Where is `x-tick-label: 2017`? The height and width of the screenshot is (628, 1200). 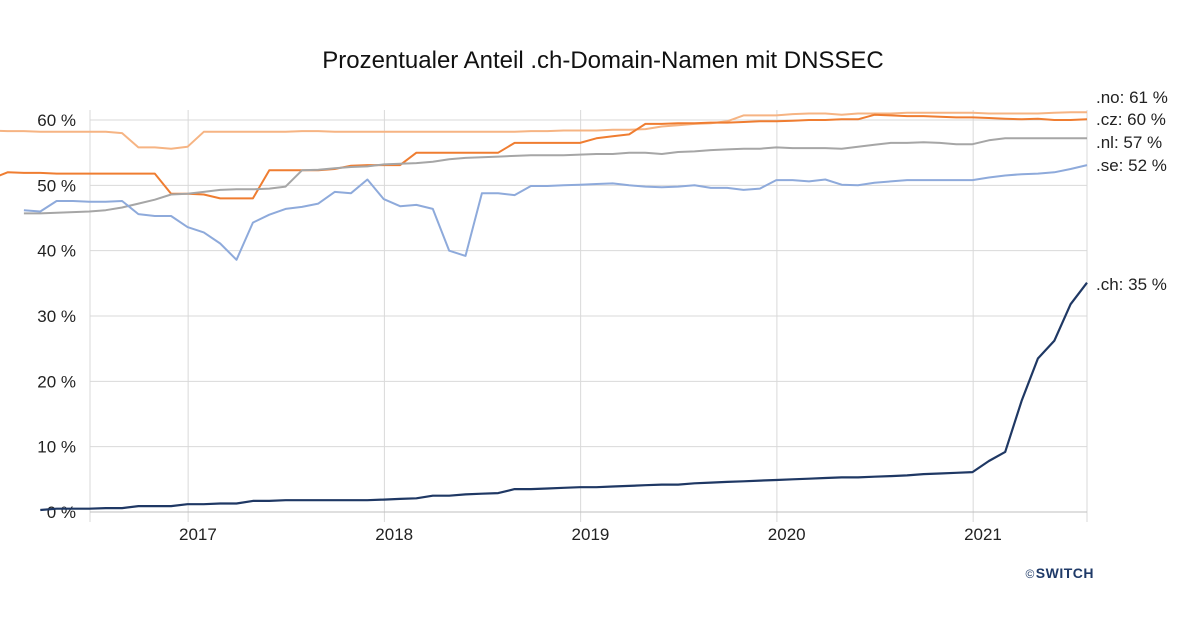
x-tick-label: 2017 is located at coordinates (198, 534).